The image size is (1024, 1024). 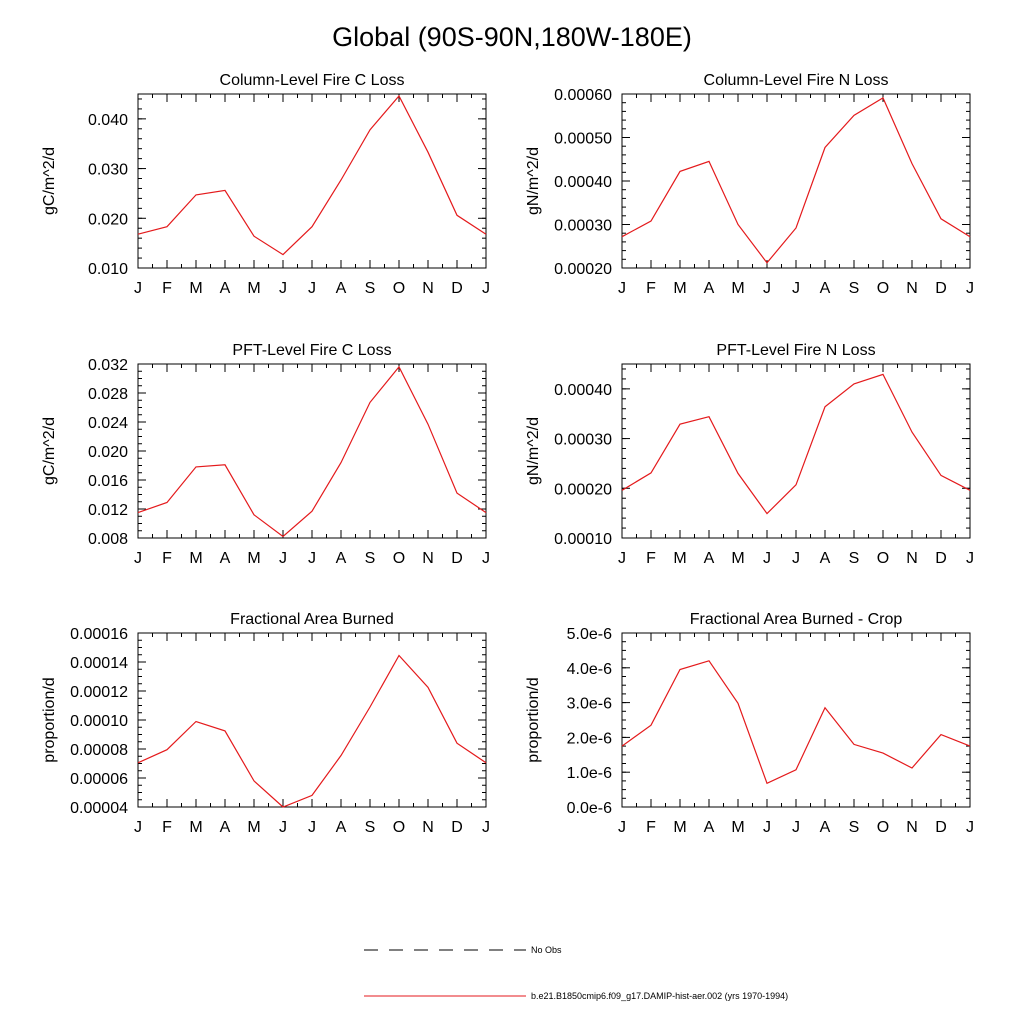 What do you see at coordinates (589, 669) in the screenshot?
I see `y-tick-label: 4.0e-6` at bounding box center [589, 669].